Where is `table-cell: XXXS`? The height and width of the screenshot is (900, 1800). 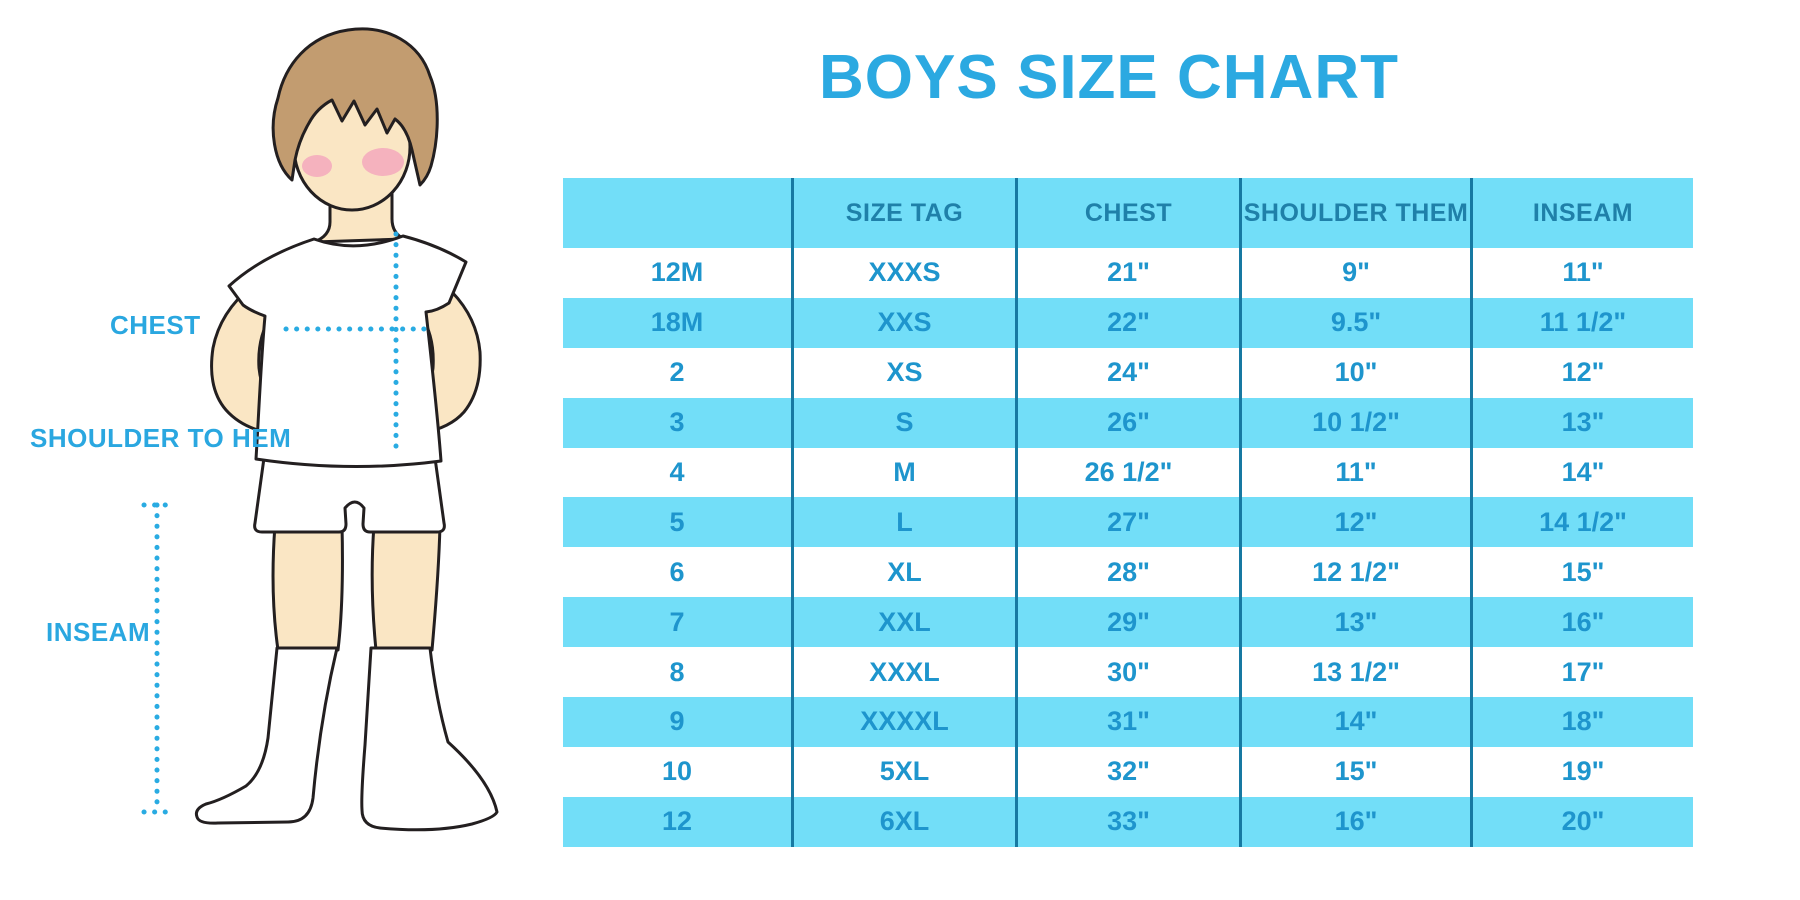 table-cell: XXXS is located at coordinates (903, 273).